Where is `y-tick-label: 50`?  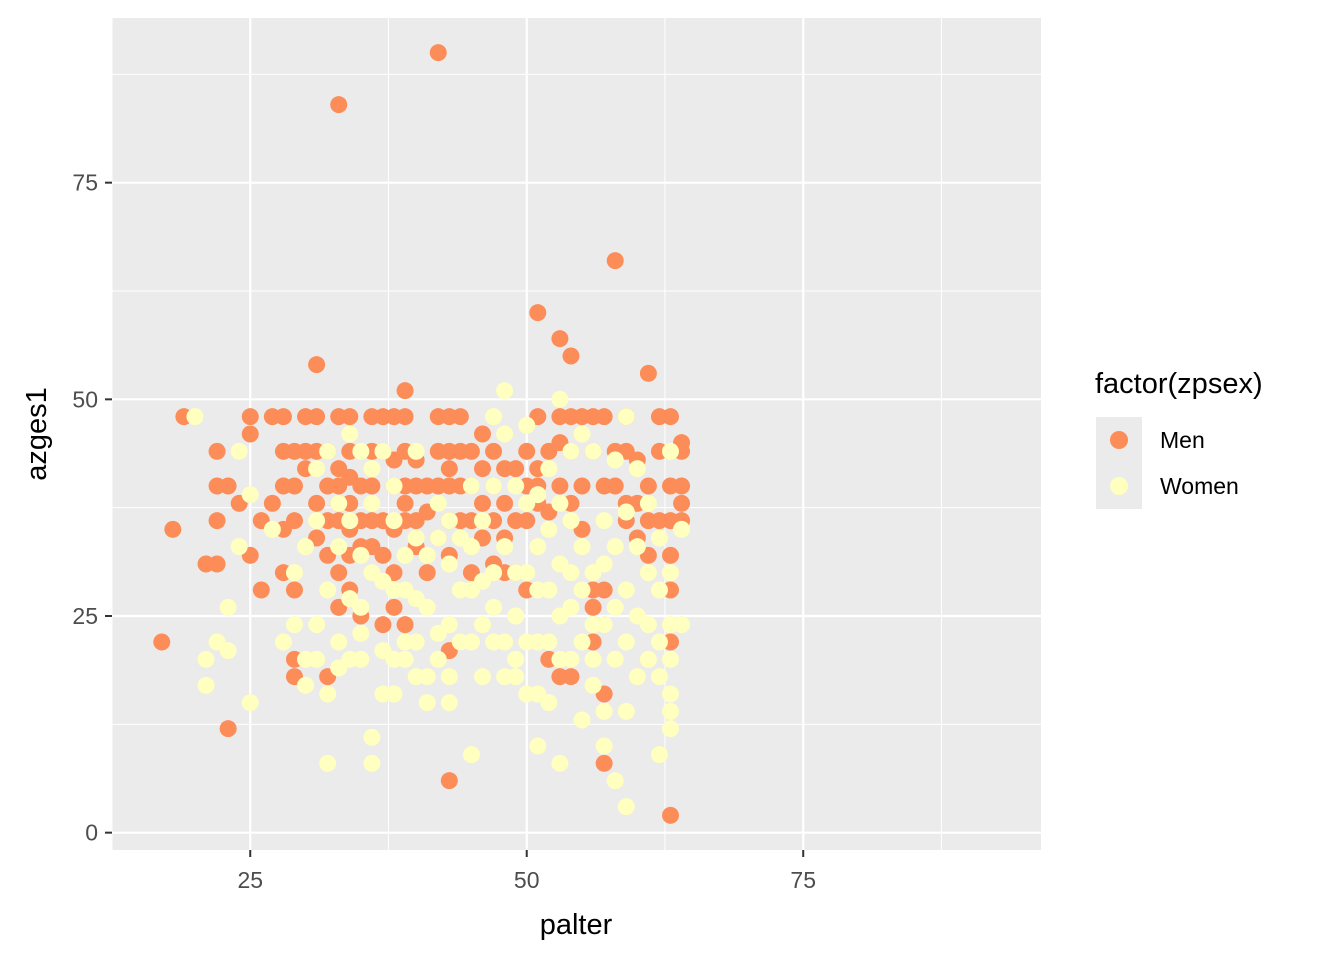 y-tick-label: 50 is located at coordinates (85, 399).